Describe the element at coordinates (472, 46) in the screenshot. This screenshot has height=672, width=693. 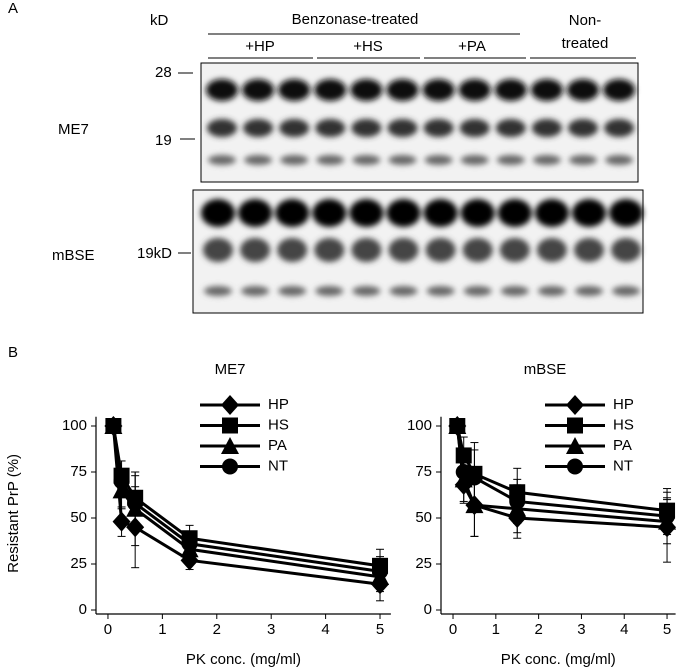
I see `lane-label: +PA` at that location.